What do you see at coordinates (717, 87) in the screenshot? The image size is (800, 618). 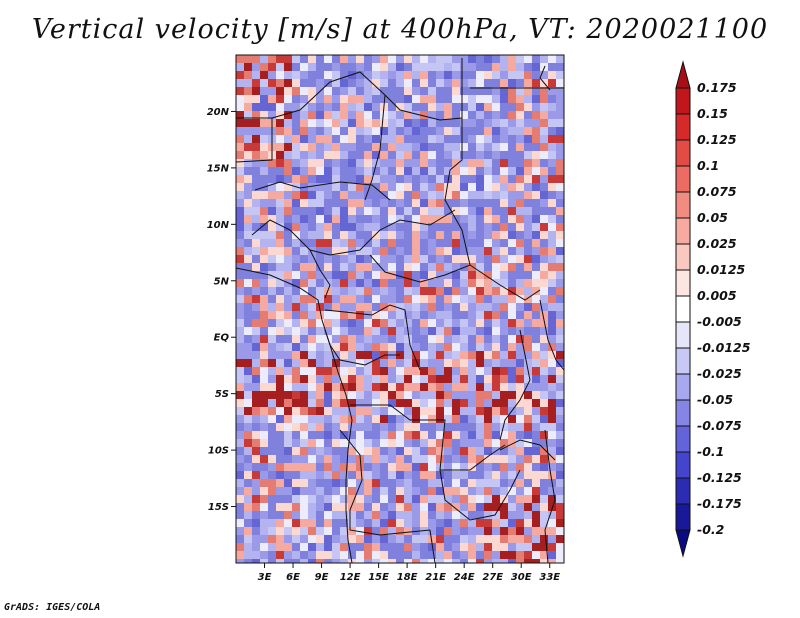 I see `colorbar-label: 0.175` at bounding box center [717, 87].